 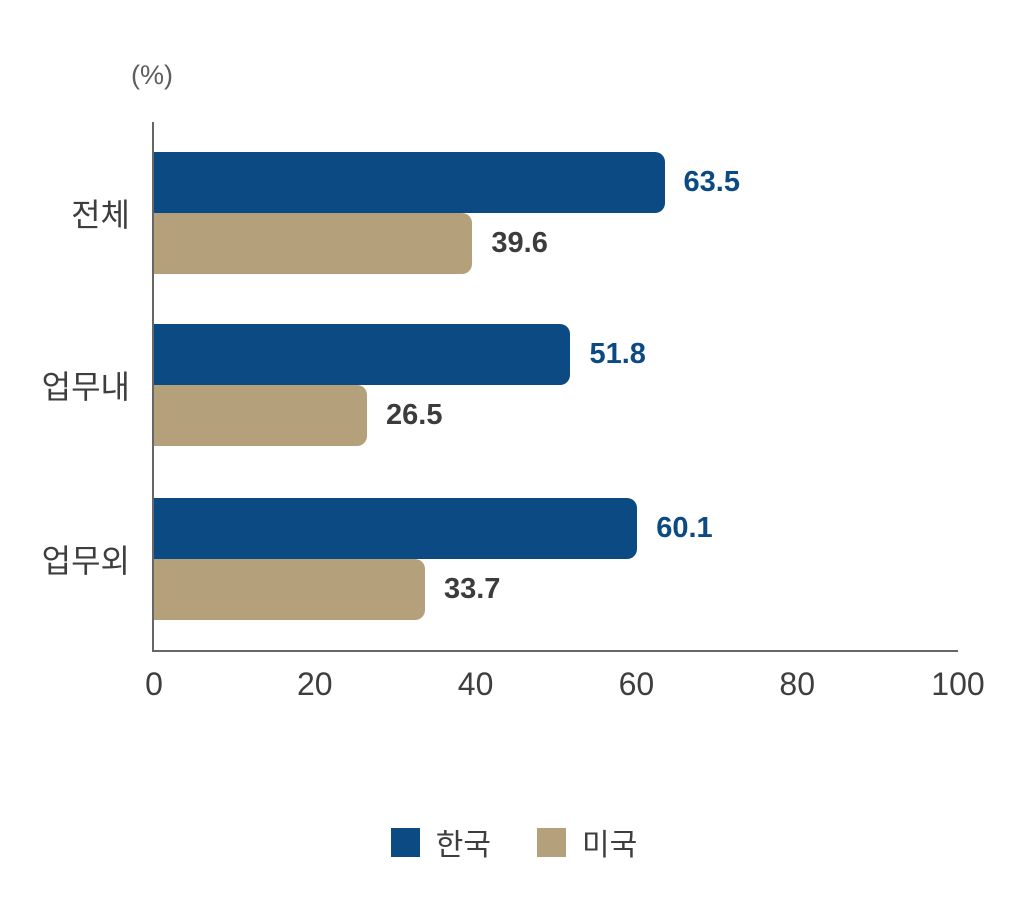 What do you see at coordinates (289, 589) in the screenshot?
I see `bar-usa-outside-work` at bounding box center [289, 589].